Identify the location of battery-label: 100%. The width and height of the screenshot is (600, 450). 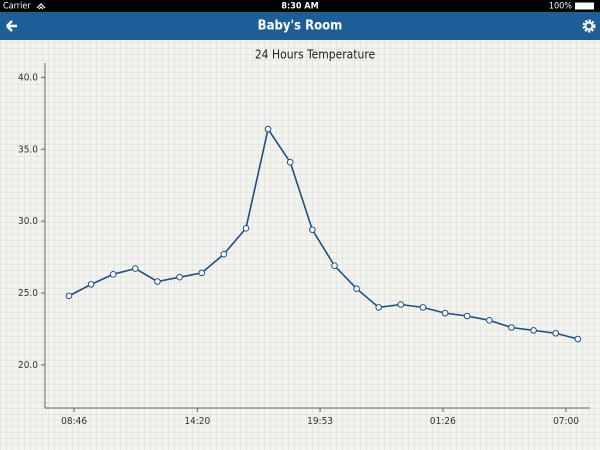
(560, 7).